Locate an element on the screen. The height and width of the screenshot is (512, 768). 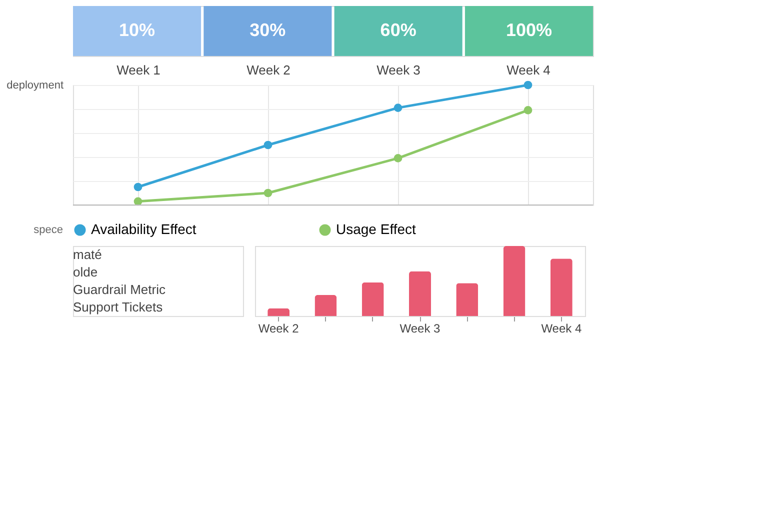
text: olde is located at coordinates (85, 272).